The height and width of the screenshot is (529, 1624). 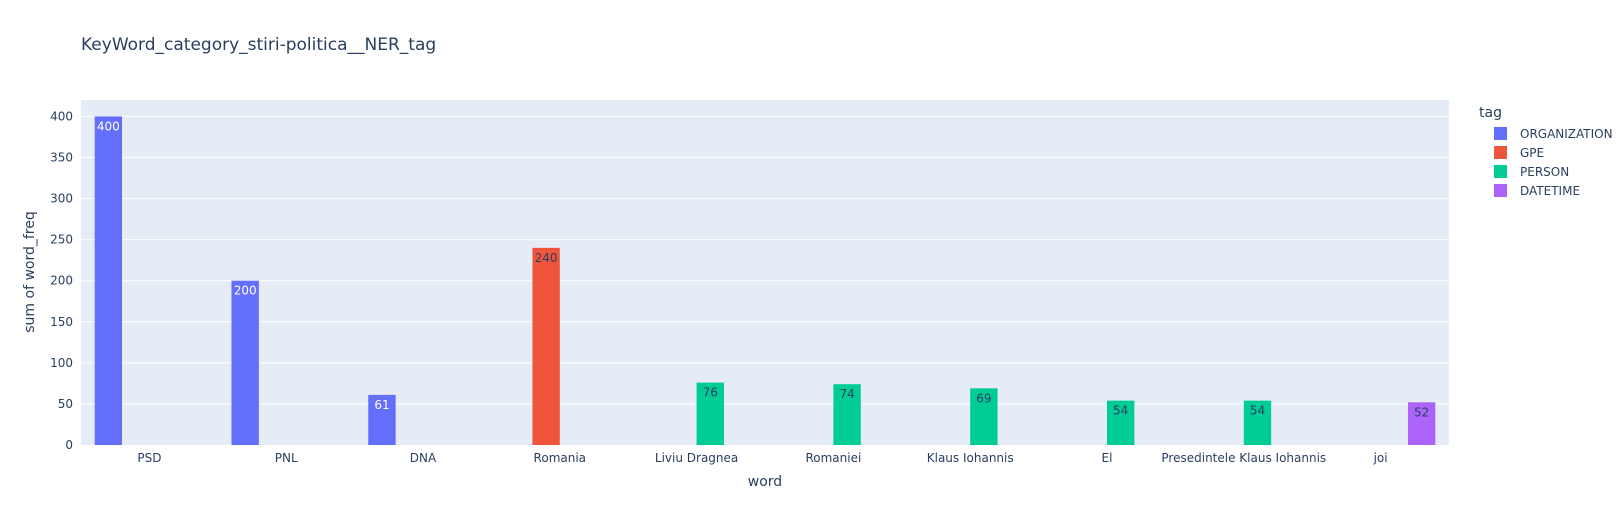 What do you see at coordinates (560, 458) in the screenshot?
I see `x-tick-label: Romania` at bounding box center [560, 458].